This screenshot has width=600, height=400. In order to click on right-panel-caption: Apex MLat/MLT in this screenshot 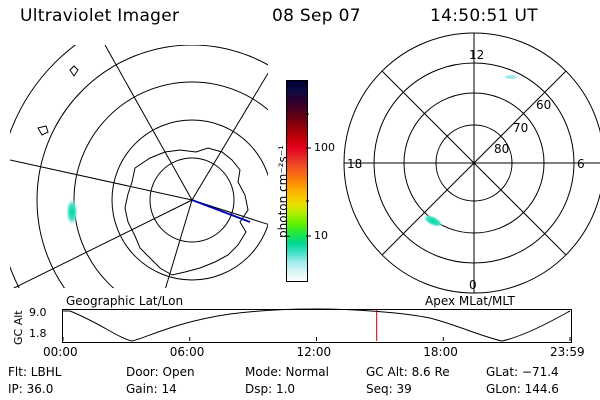, I will do `click(470, 301)`.